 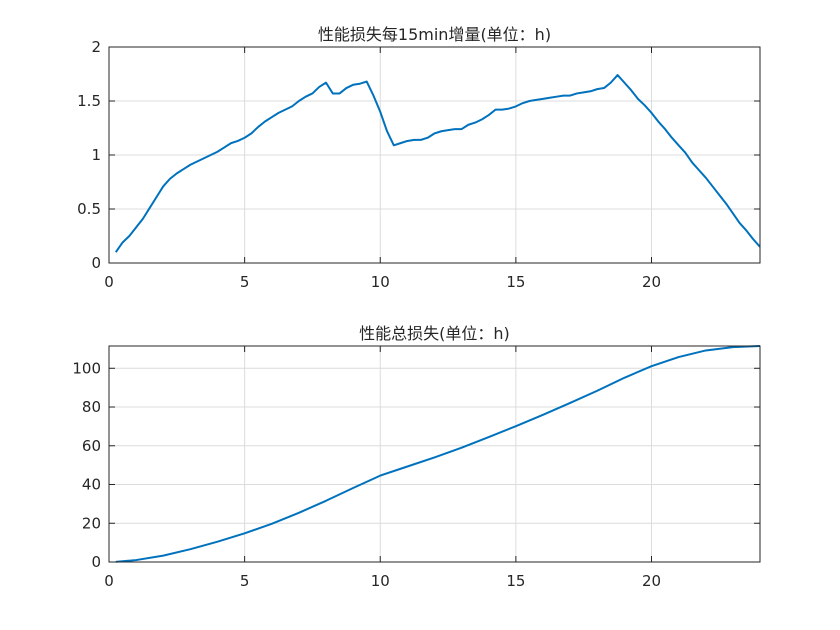 I want to click on bottom-x-tick-label: 5, so click(x=245, y=581).